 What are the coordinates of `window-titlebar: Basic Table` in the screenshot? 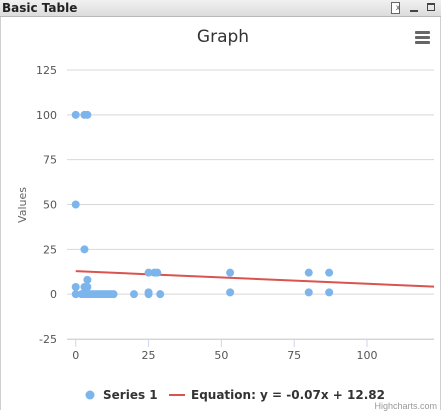 It's located at (220, 8).